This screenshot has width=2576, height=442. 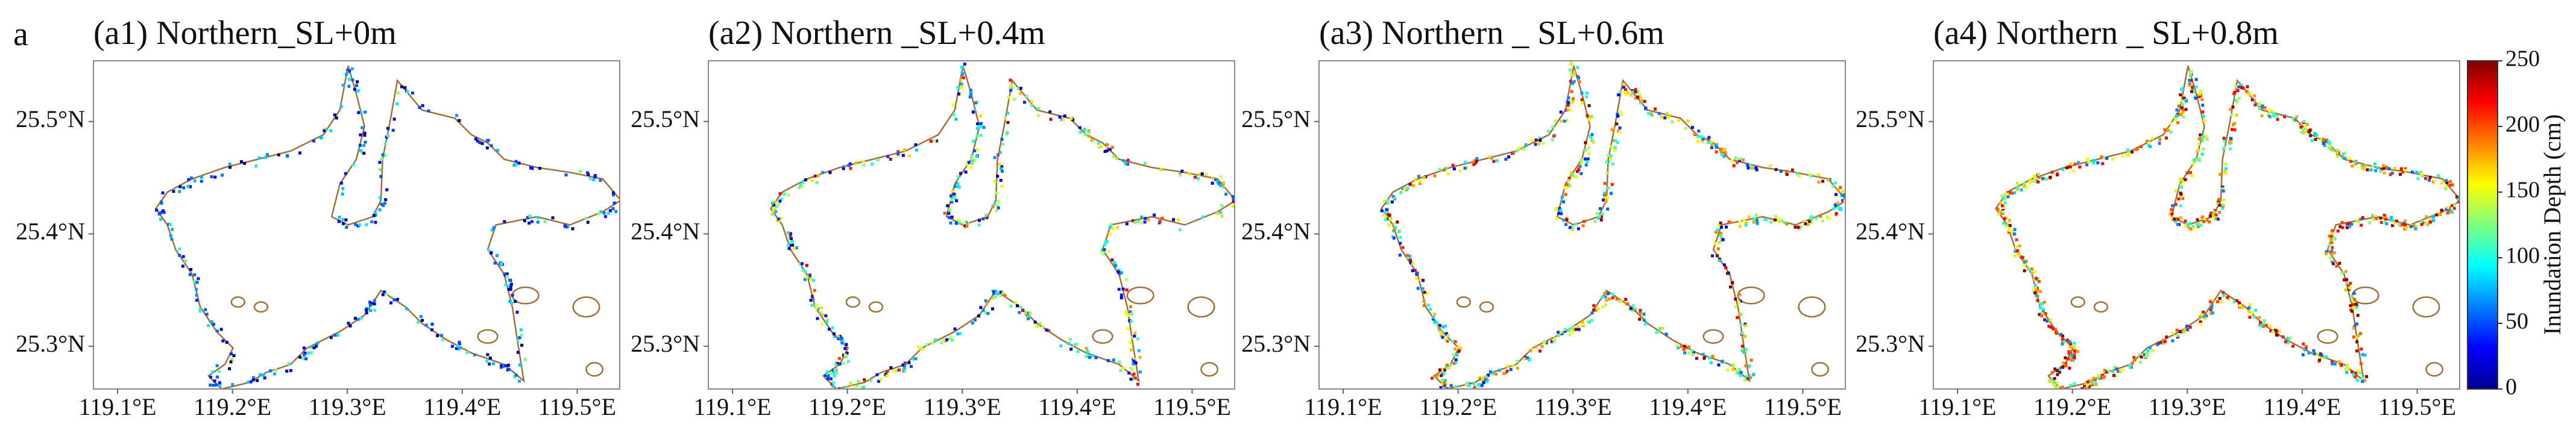 What do you see at coordinates (2072, 407) in the screenshot?
I see `x-tick-label: 119.2°E` at bounding box center [2072, 407].